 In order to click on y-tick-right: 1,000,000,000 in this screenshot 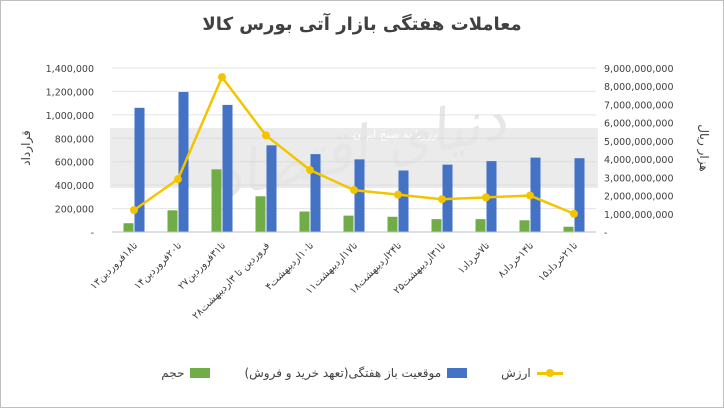, I will do `click(639, 215)`.